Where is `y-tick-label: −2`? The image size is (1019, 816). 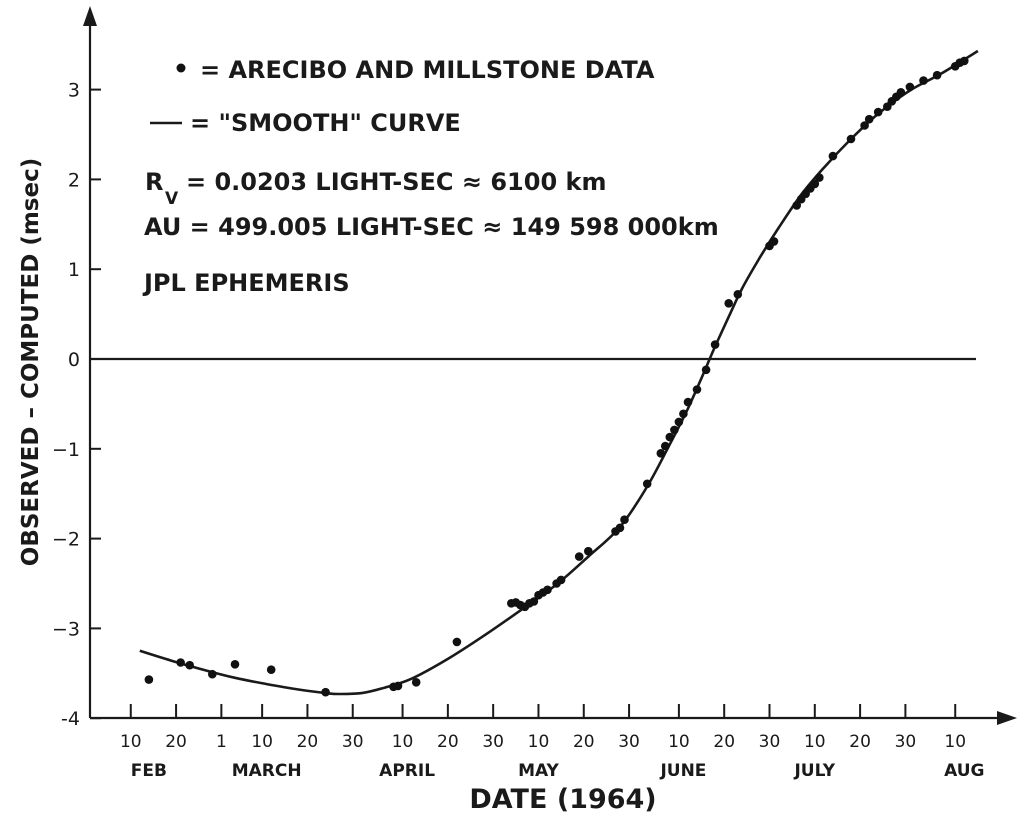 y-tick-label: −2 is located at coordinates (66, 540).